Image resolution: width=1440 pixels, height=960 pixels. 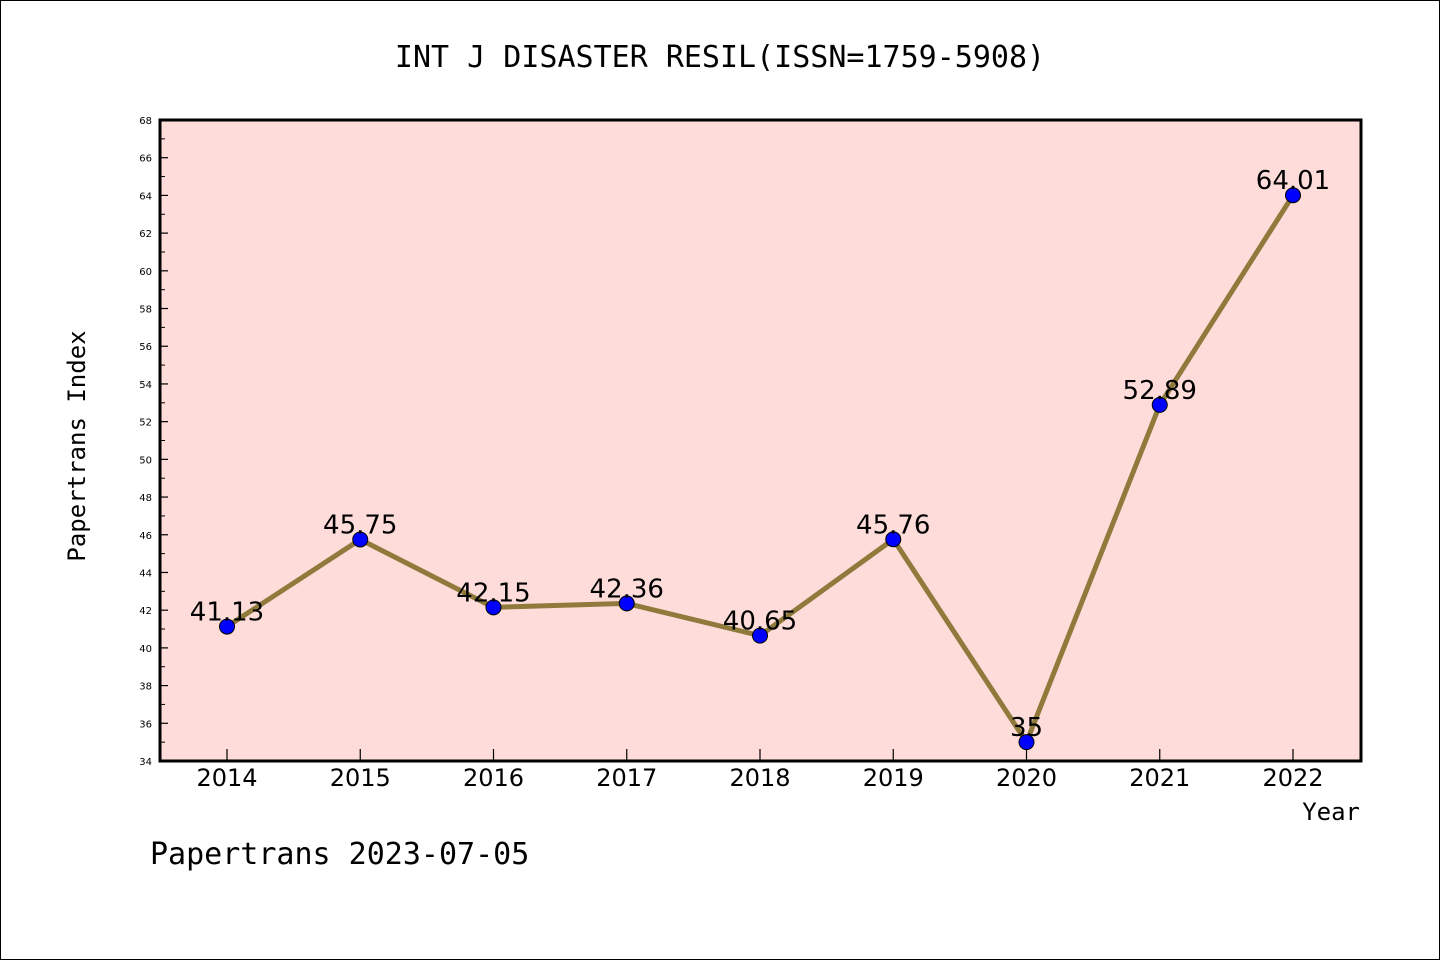 I want to click on x-axis: 2014 2015 2016 2017 2018 2019 2020 2021 2022, so click(x=760, y=770).